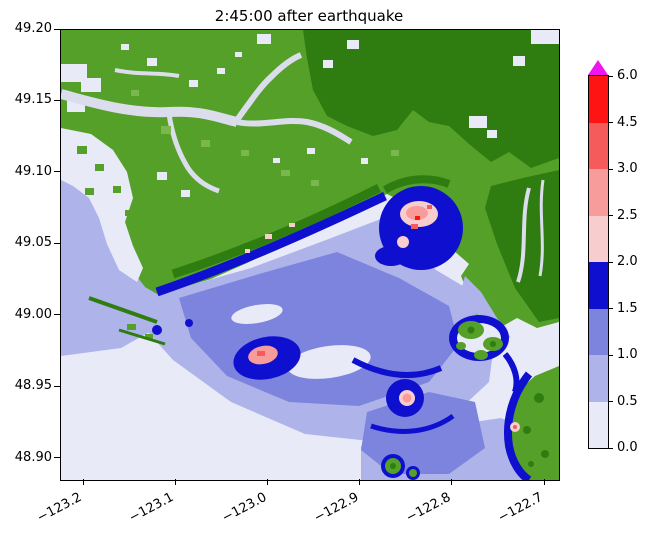  What do you see at coordinates (520, 507) in the screenshot?
I see `x-tick-label: −122.7` at bounding box center [520, 507].